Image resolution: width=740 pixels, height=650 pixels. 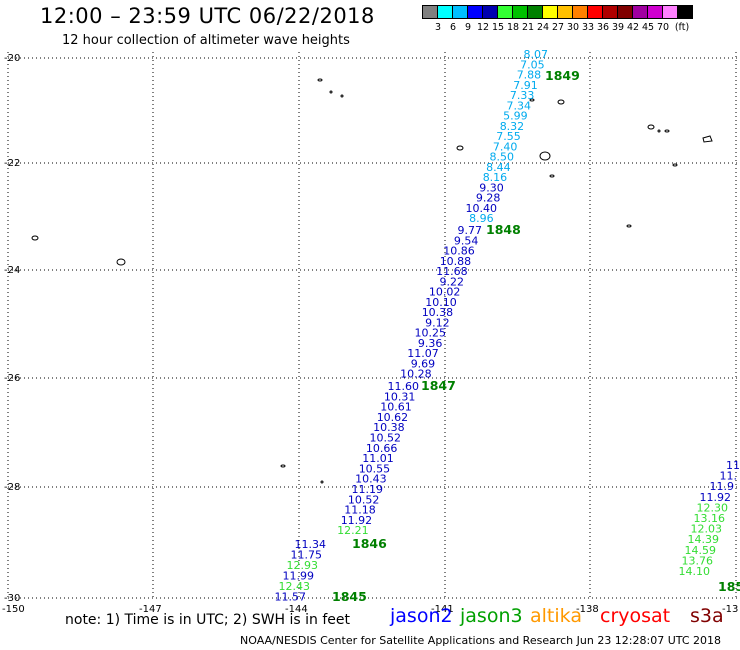 What do you see at coordinates (729, 476) in the screenshot?
I see `wave-height-value: 11.` at bounding box center [729, 476].